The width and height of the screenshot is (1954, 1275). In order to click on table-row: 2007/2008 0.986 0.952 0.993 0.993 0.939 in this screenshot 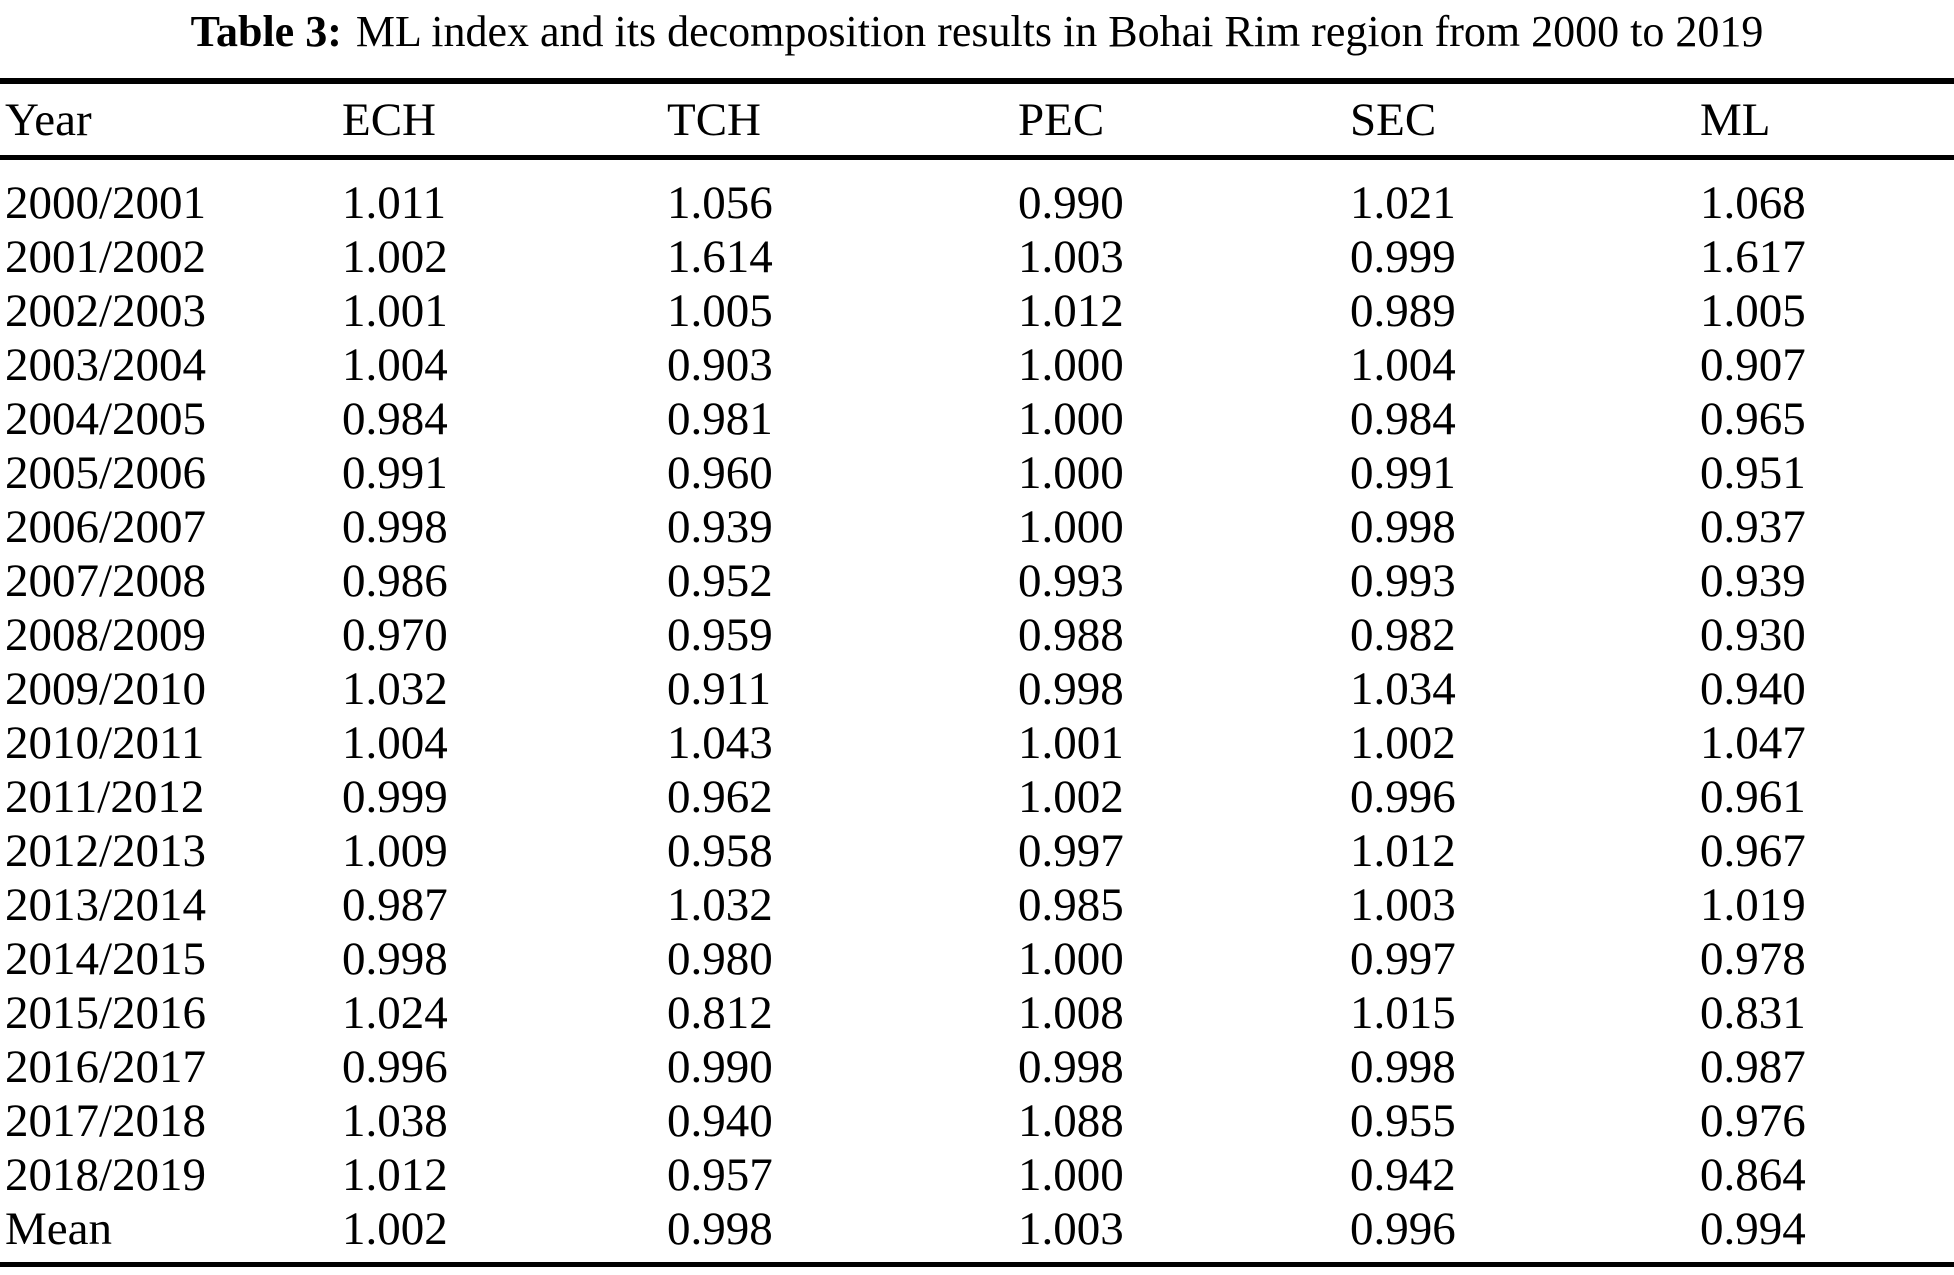, I will do `click(977, 581)`.